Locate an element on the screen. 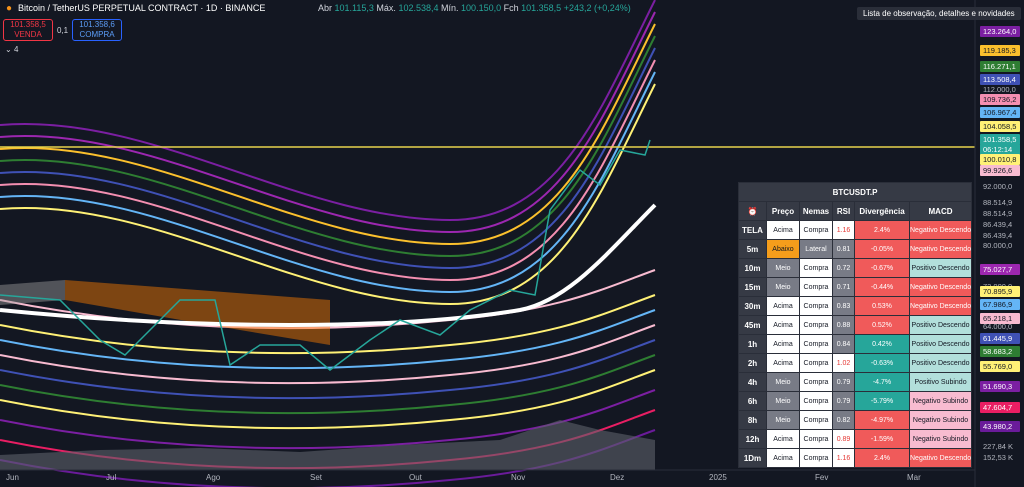  table-cell: -0.44% is located at coordinates (882, 287).